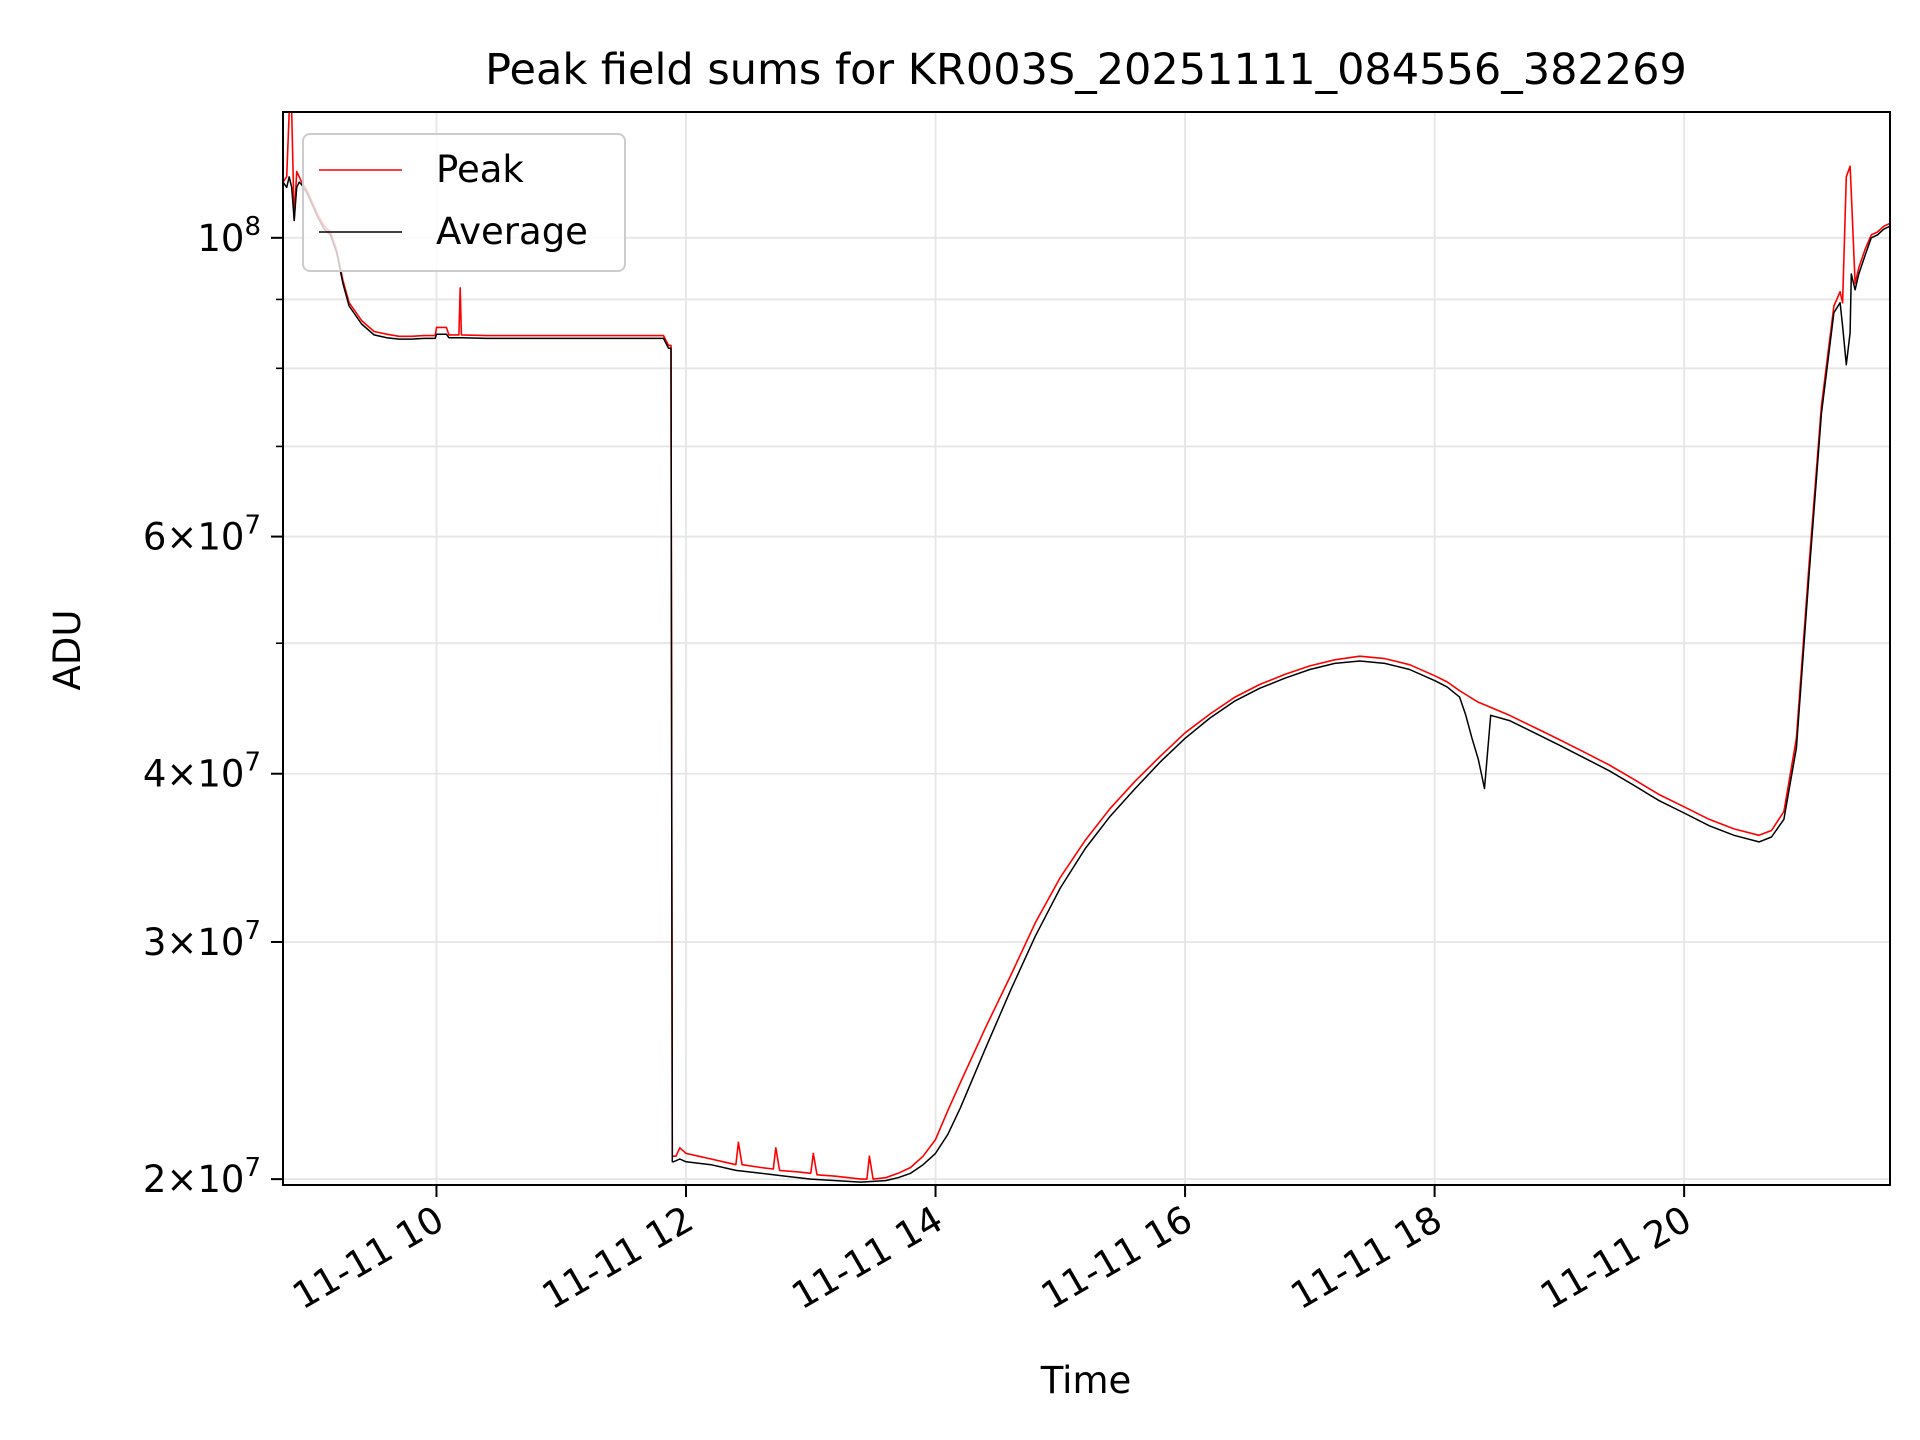  Describe the element at coordinates (67, 650) in the screenshot. I see `y-axis-label: ADU` at that location.